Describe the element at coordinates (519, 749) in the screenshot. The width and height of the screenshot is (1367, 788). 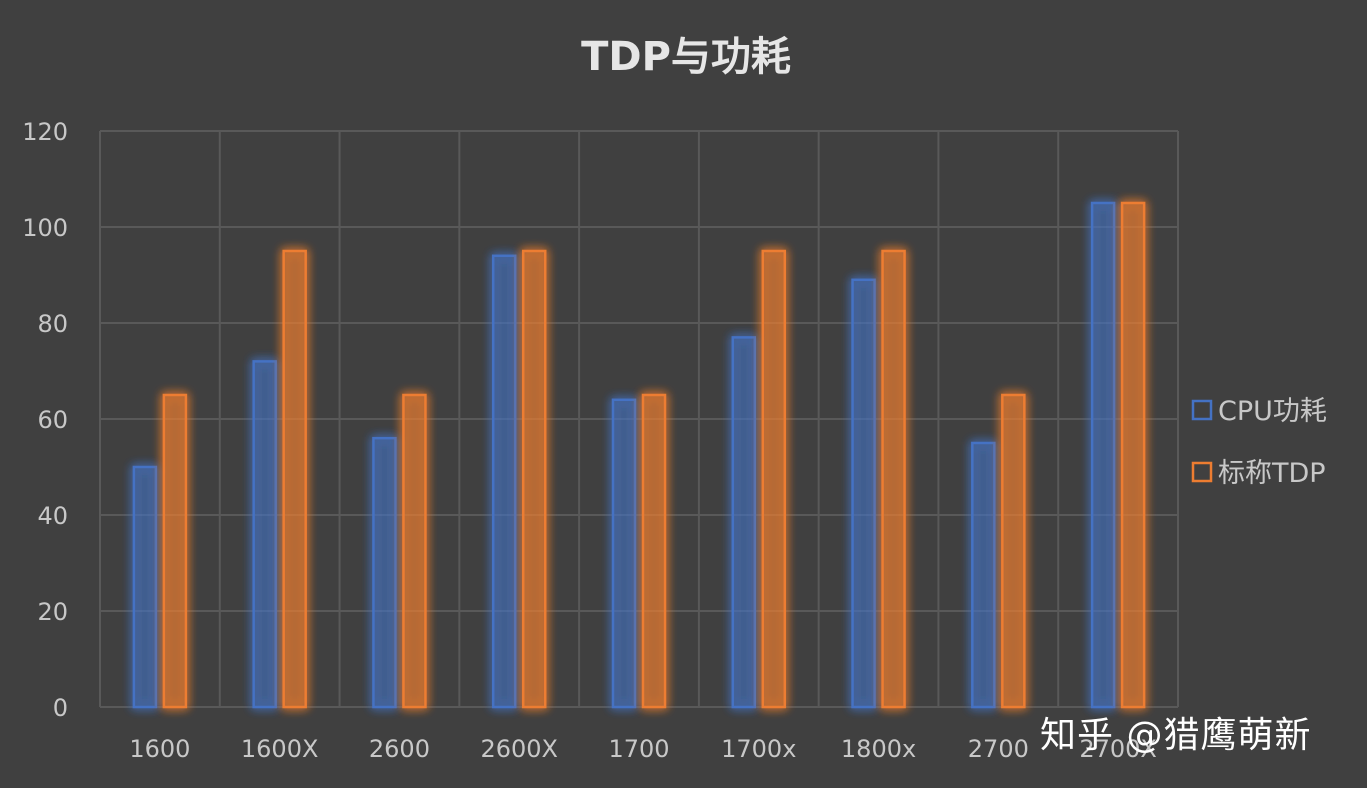
I see `x-tick-label: 2600X` at that location.